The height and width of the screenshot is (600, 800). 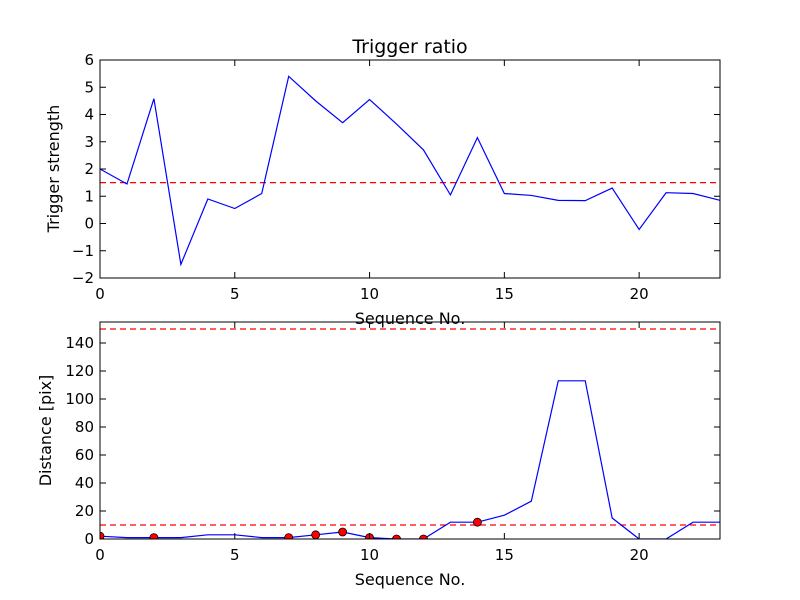 I want to click on y-axis-label: Trigger strength, so click(x=53, y=169).